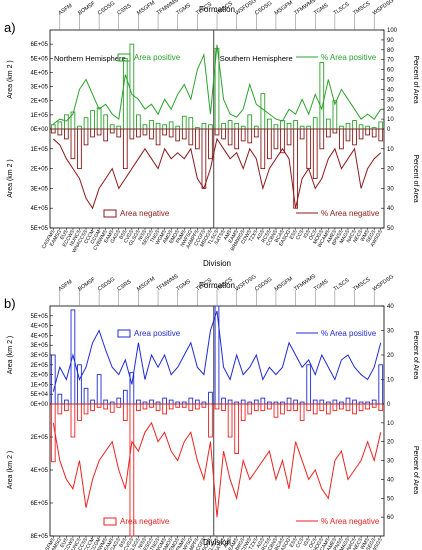 This screenshot has width=422, height=550. What do you see at coordinates (390, 51) in the screenshot?
I see `y2-tick-label: 80` at bounding box center [390, 51].